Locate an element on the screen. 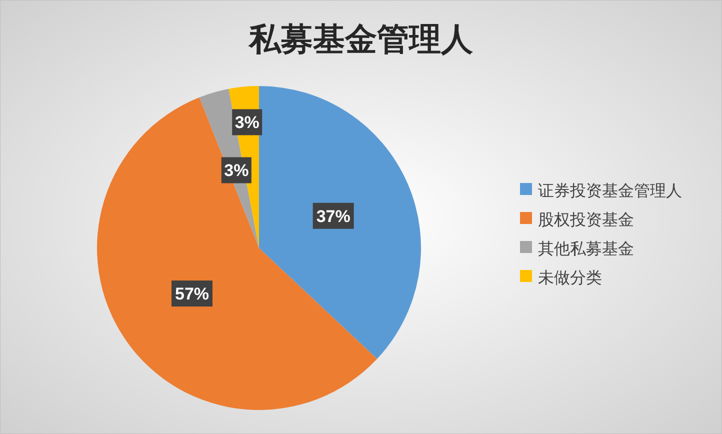  data-label: 57% is located at coordinates (192, 294).